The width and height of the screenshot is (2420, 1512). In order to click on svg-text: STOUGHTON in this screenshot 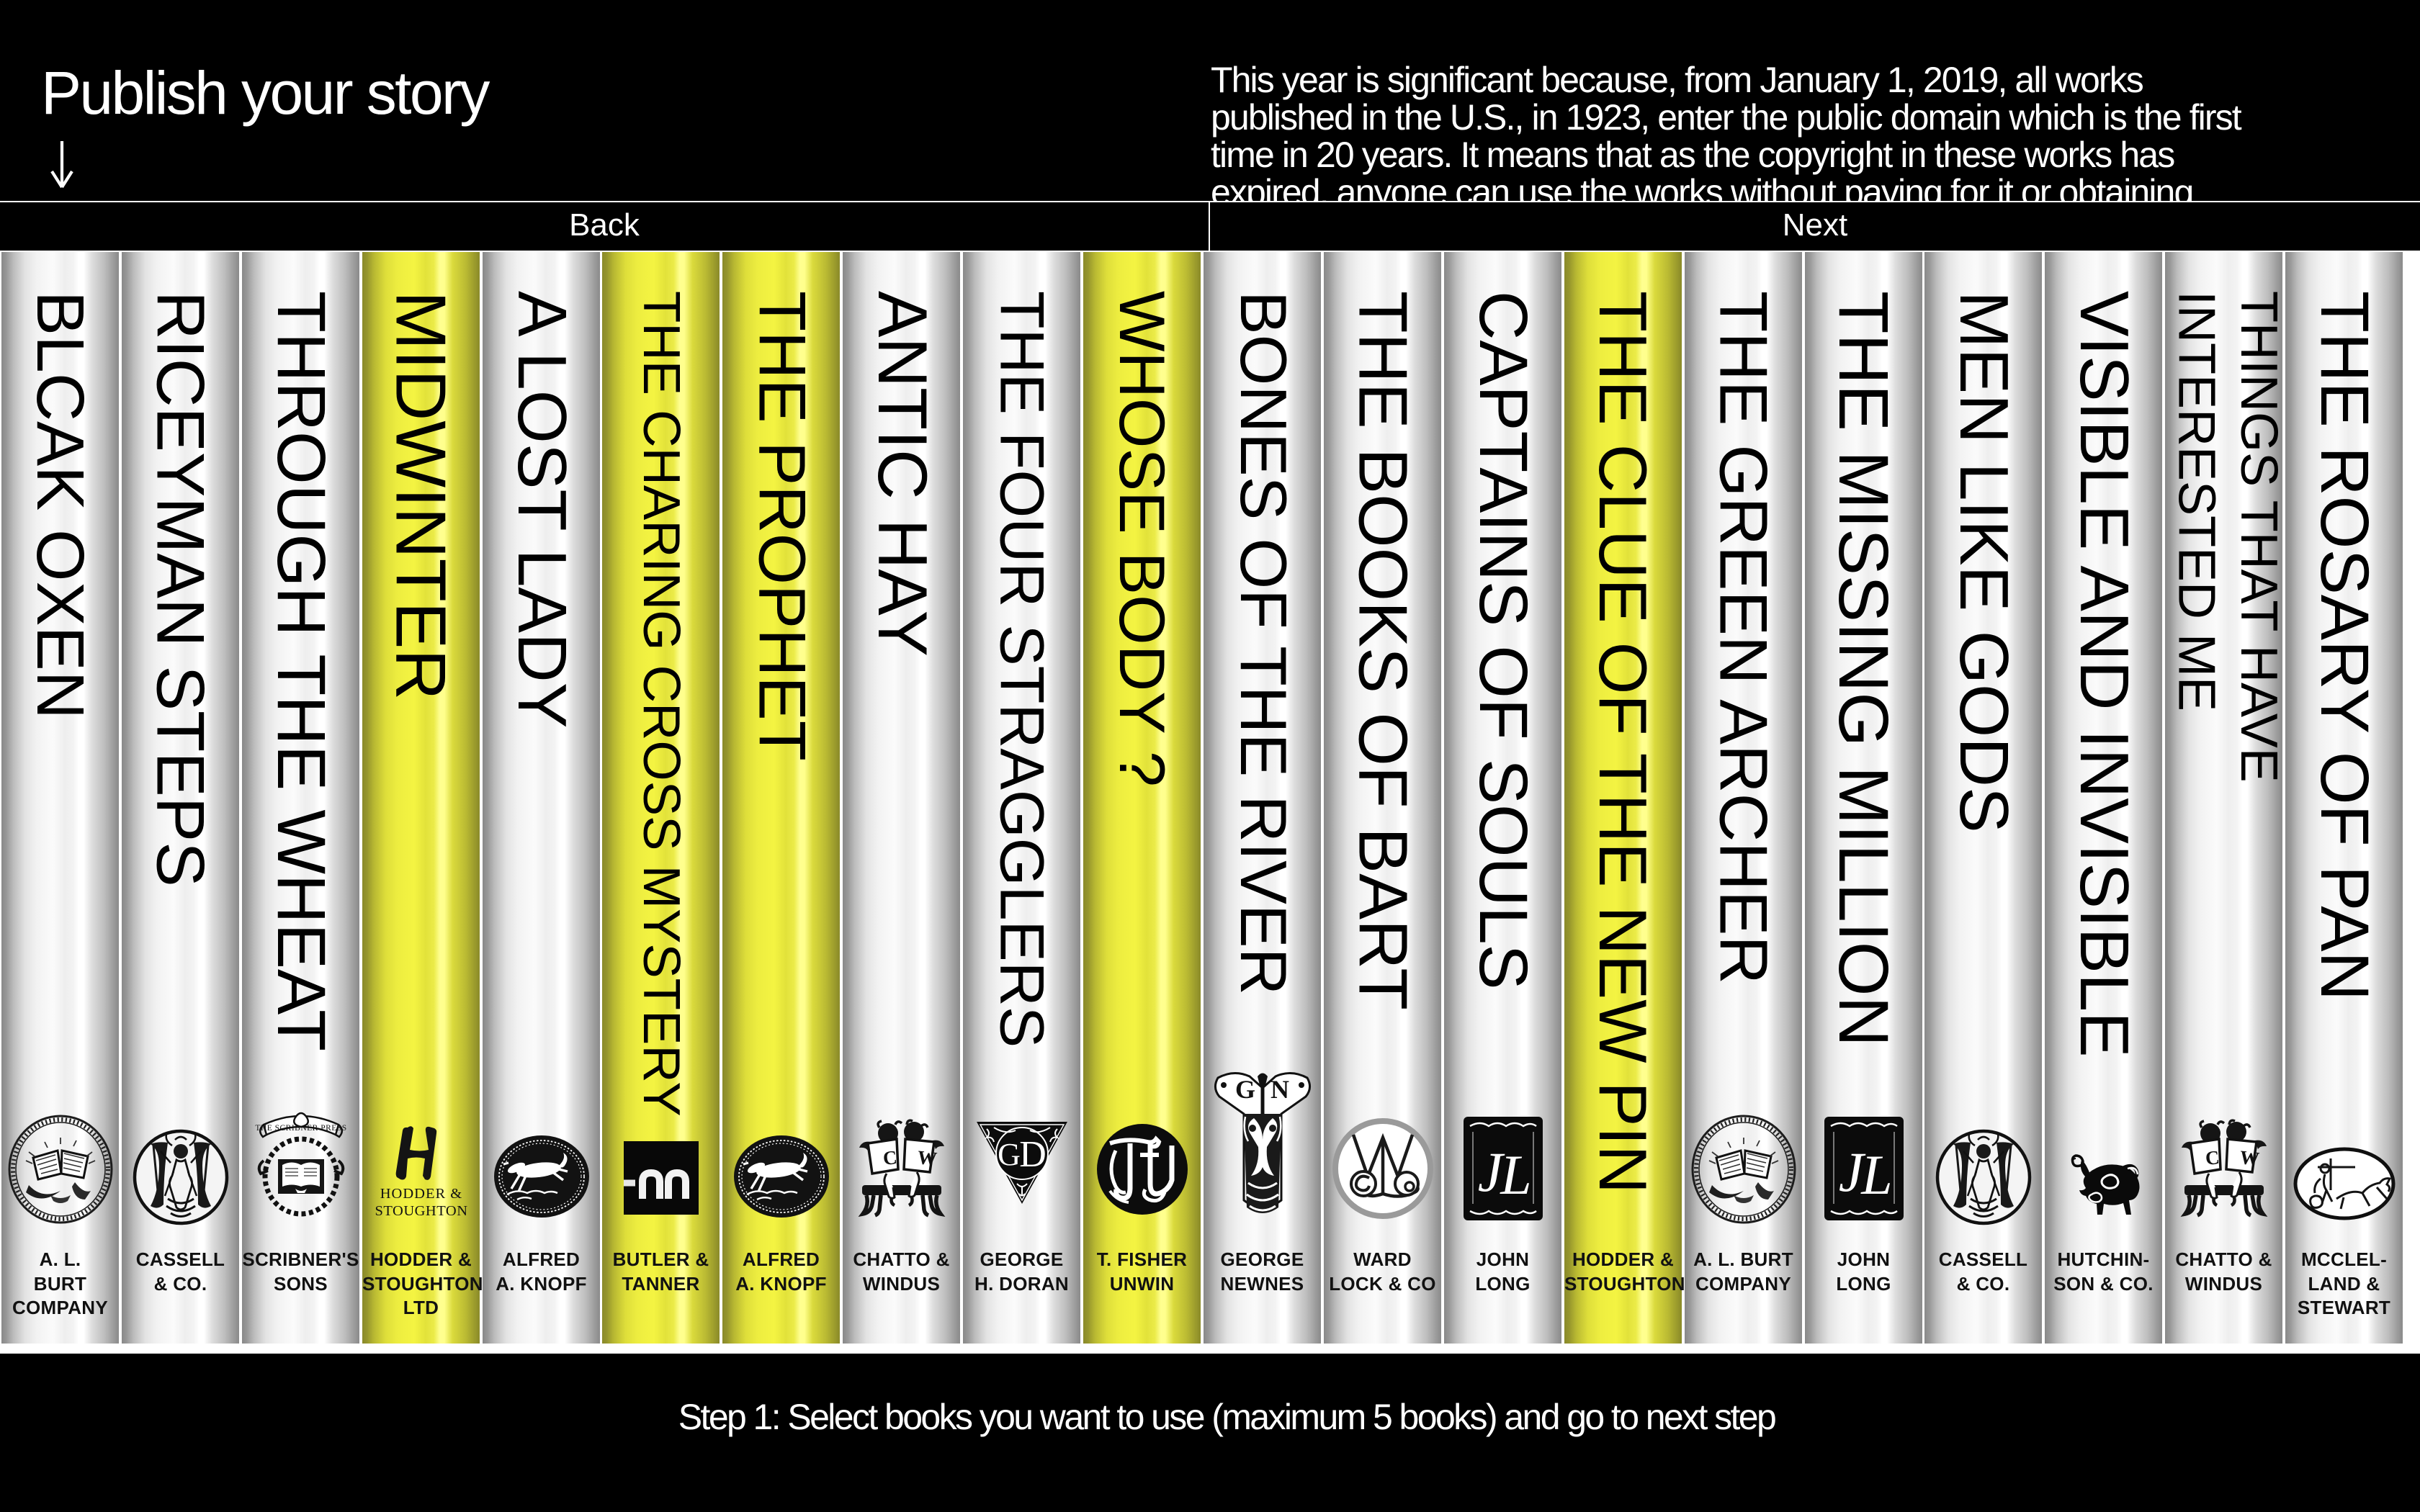, I will do `click(421, 1211)`.